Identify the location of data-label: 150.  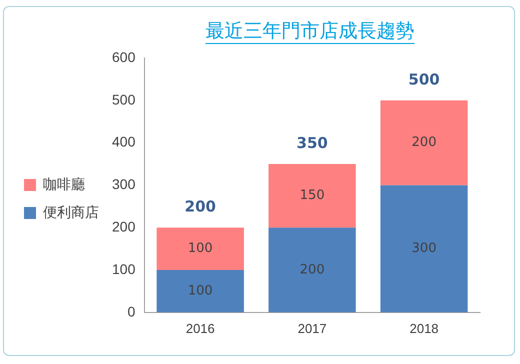
(312, 196).